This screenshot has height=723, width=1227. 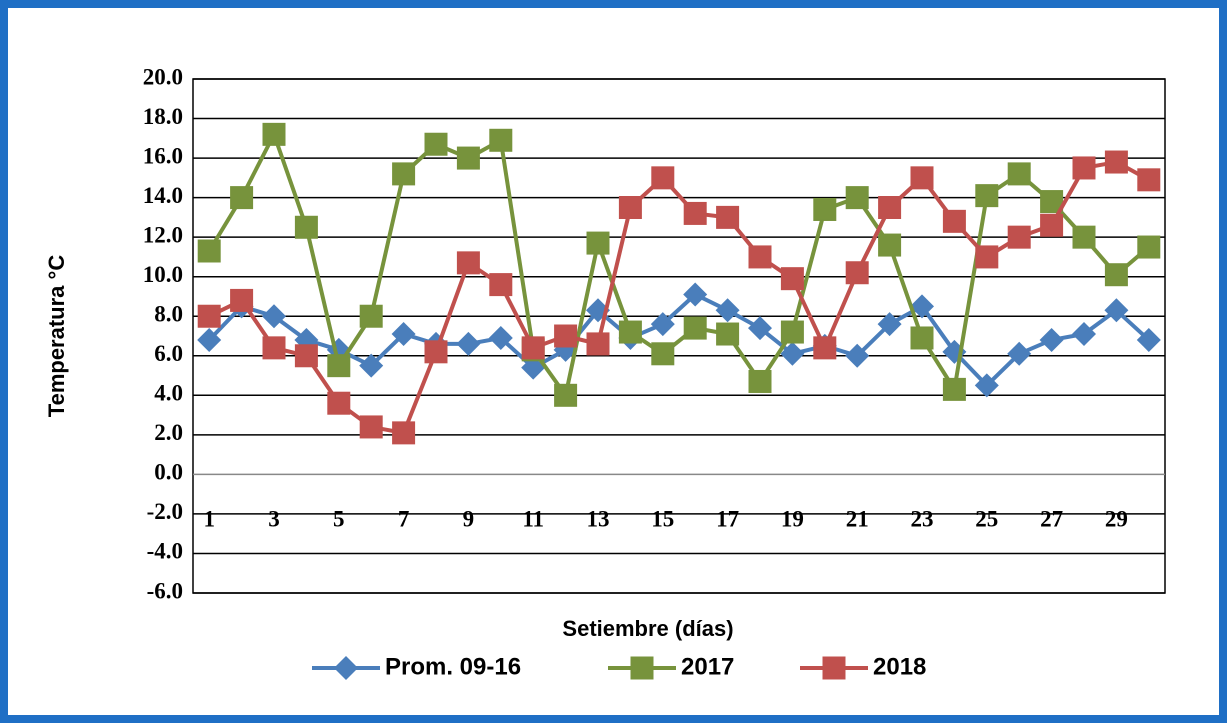 What do you see at coordinates (274, 519) in the screenshot?
I see `x-tick-label: 3` at bounding box center [274, 519].